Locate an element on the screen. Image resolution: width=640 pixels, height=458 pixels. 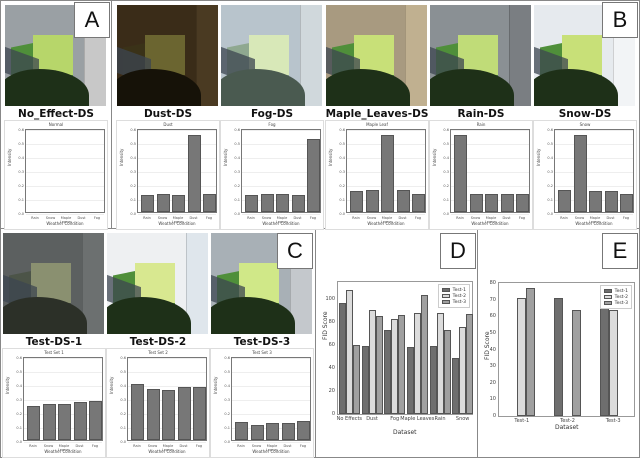
legend-label: Test-2 is located at coordinates (459, 296).